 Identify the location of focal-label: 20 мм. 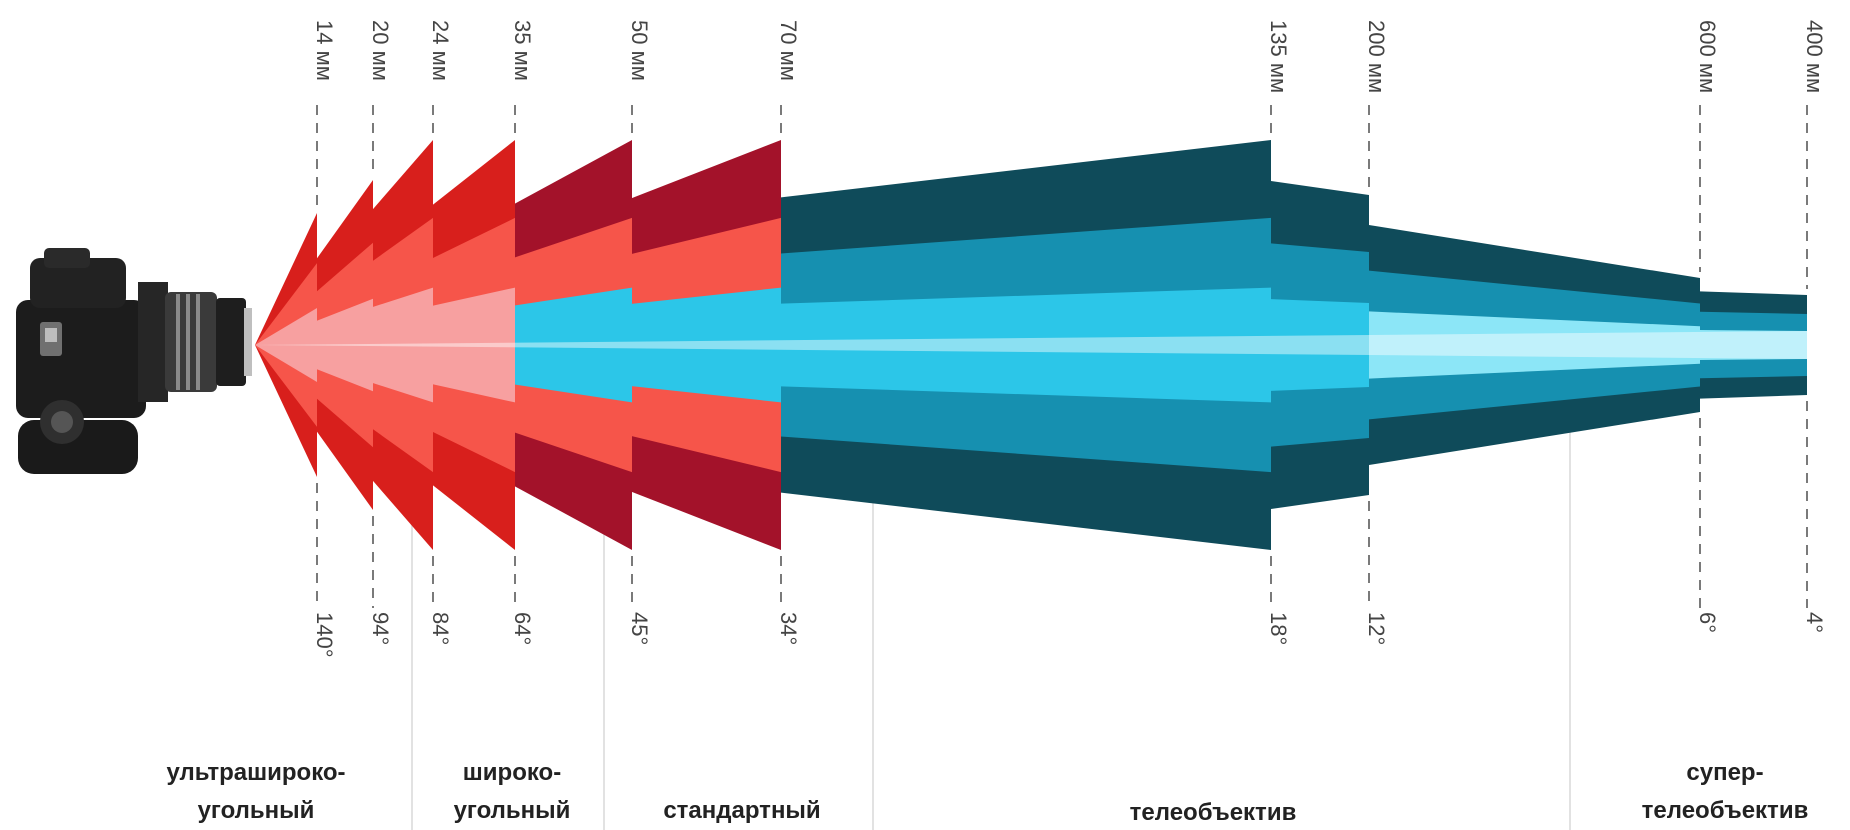
(380, 50).